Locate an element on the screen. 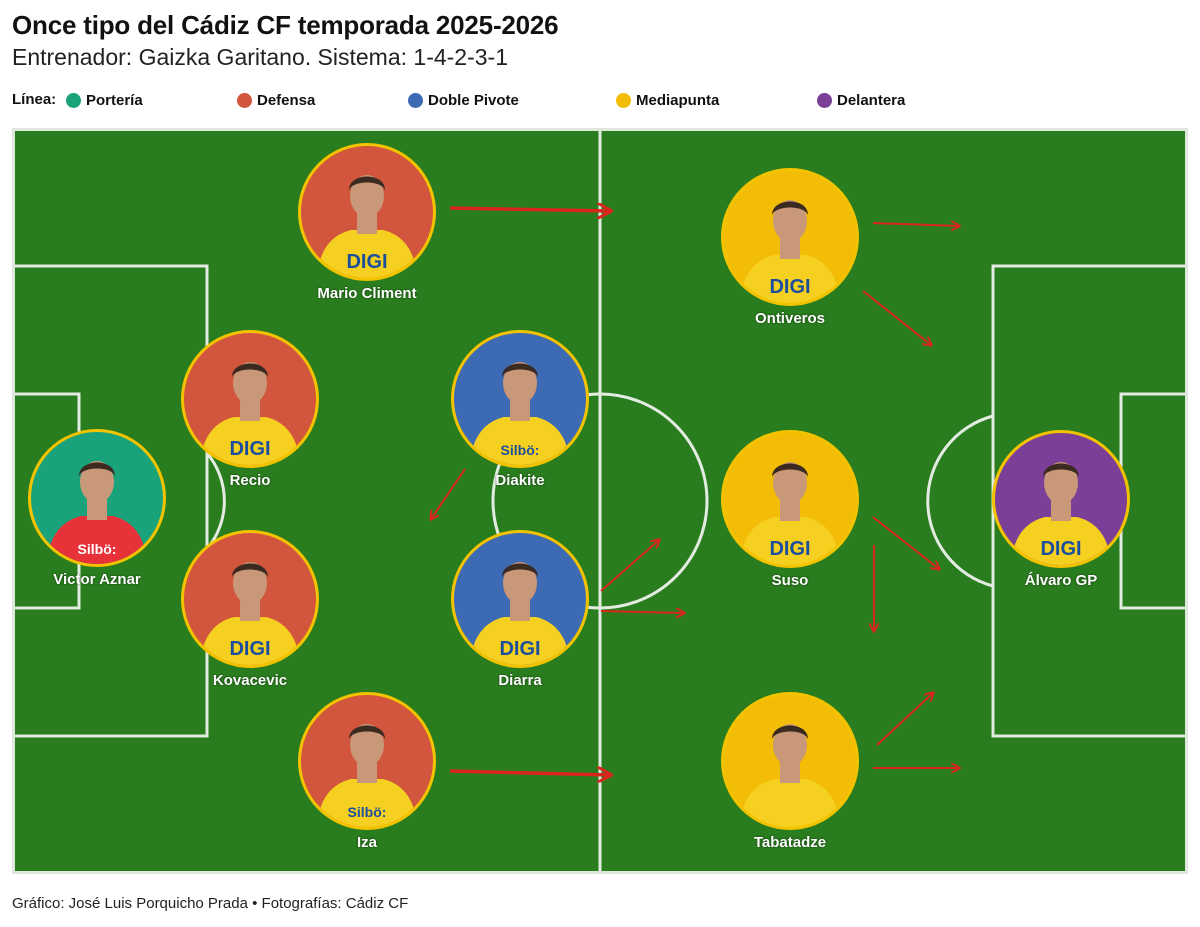  movement-arrow-diarra-diagonal is located at coordinates (629, 566).